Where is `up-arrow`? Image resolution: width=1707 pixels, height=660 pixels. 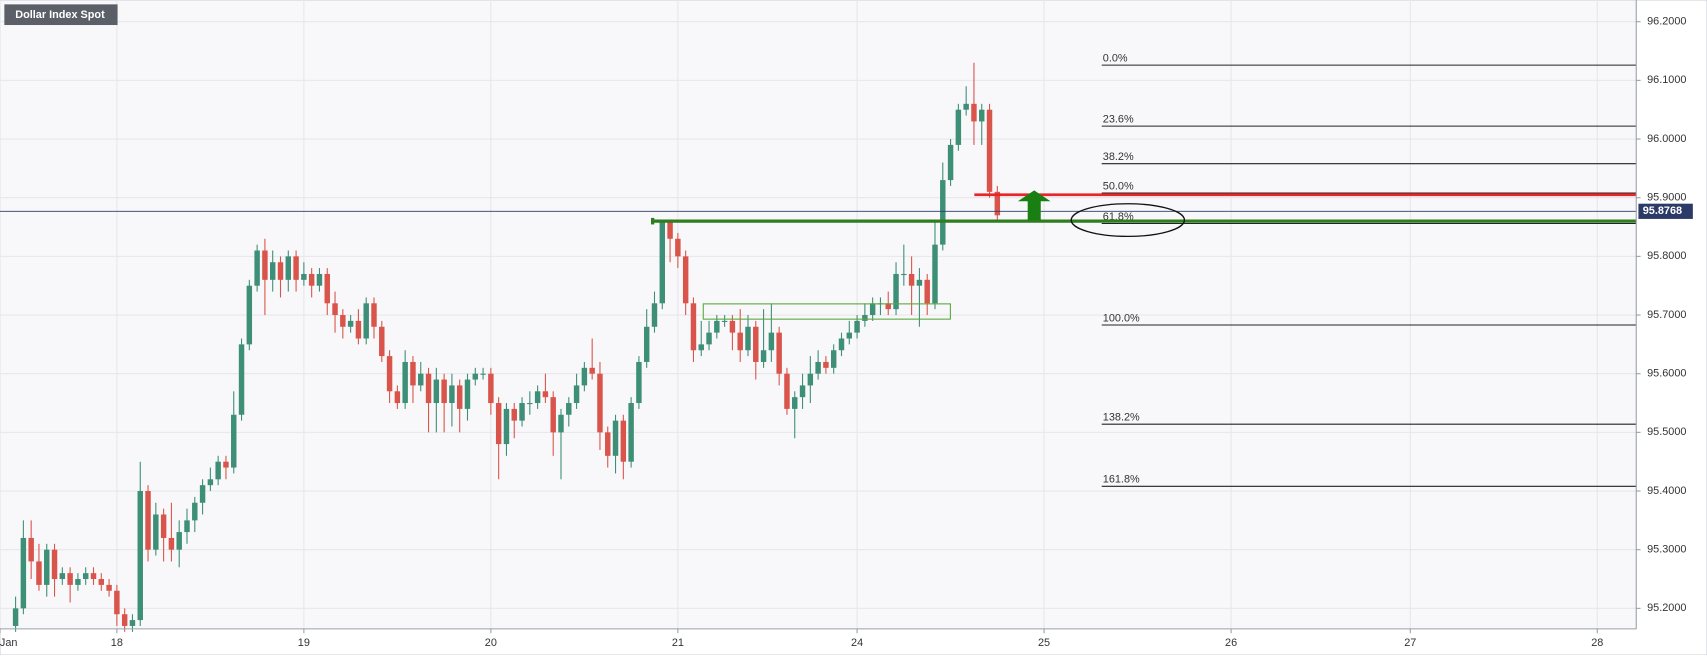 up-arrow is located at coordinates (1034, 205).